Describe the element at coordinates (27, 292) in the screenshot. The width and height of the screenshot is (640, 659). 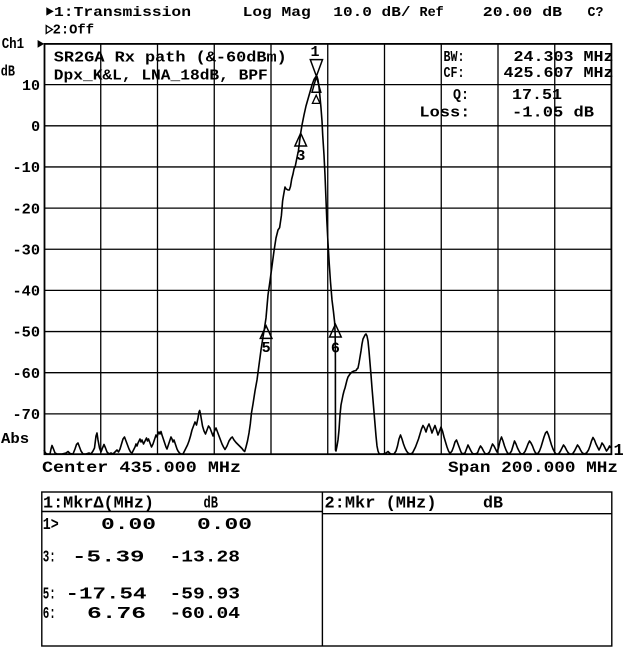
I see `svg-text: -40` at that location.